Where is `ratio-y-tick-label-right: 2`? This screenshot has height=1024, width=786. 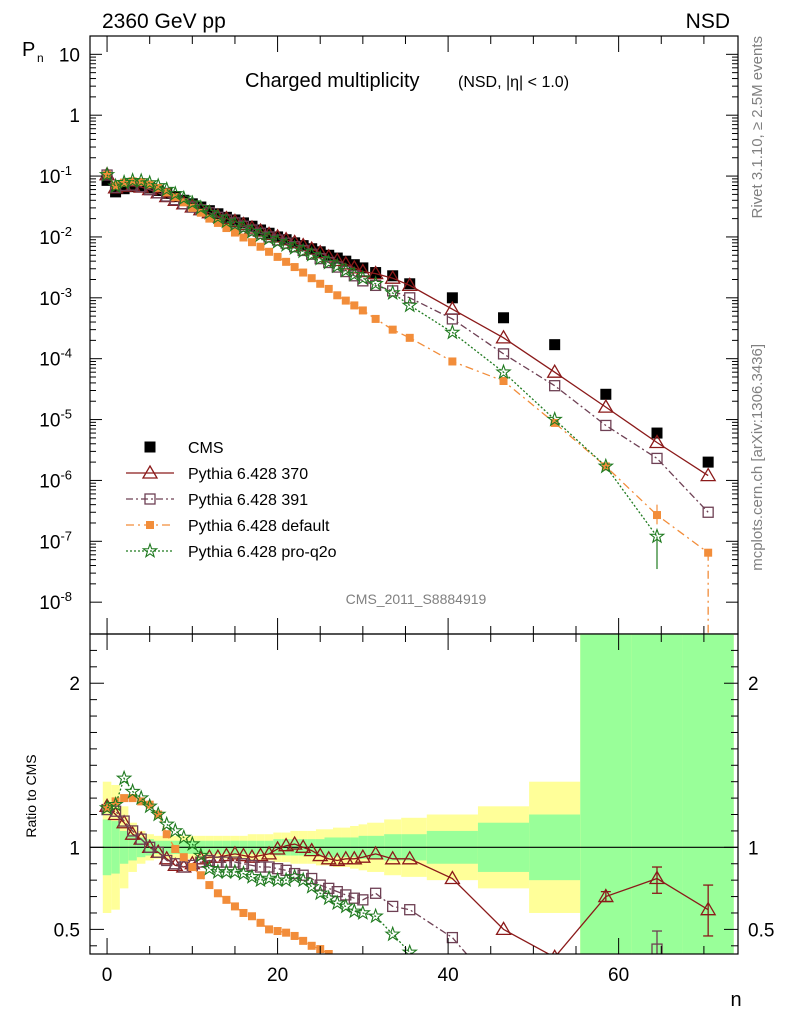 ratio-y-tick-label-right: 2 is located at coordinates (753, 684).